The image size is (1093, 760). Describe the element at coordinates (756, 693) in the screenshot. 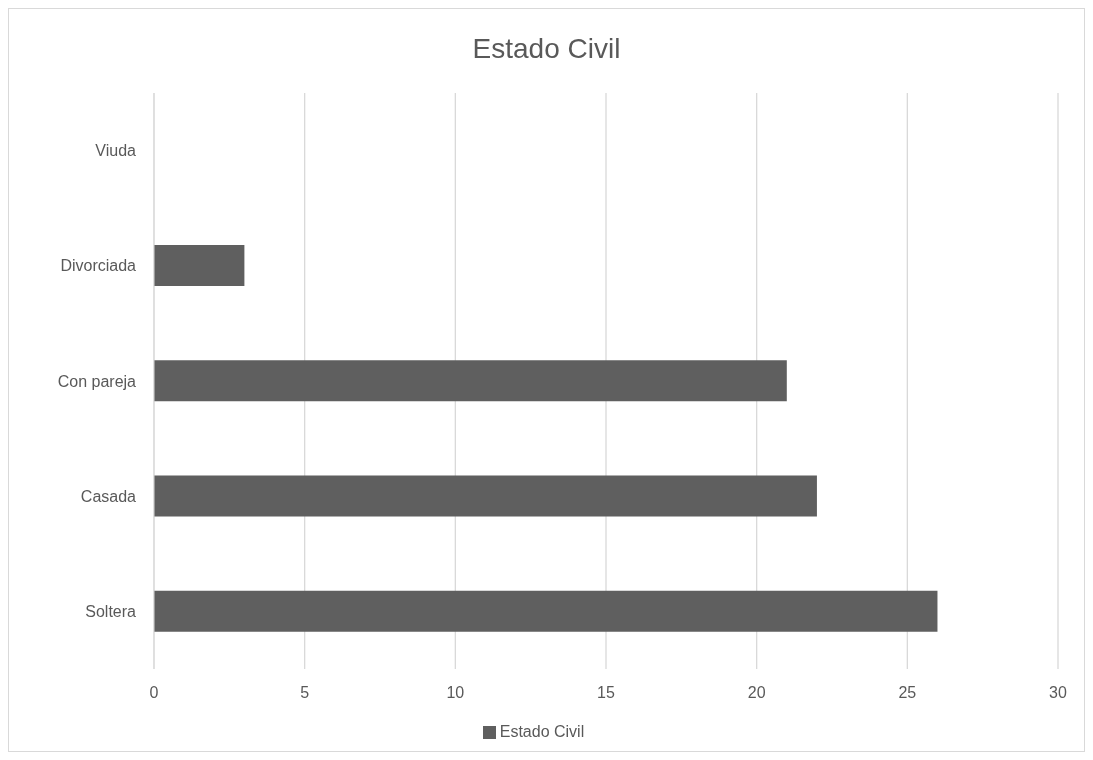

I see `x-tick-label: 20` at that location.